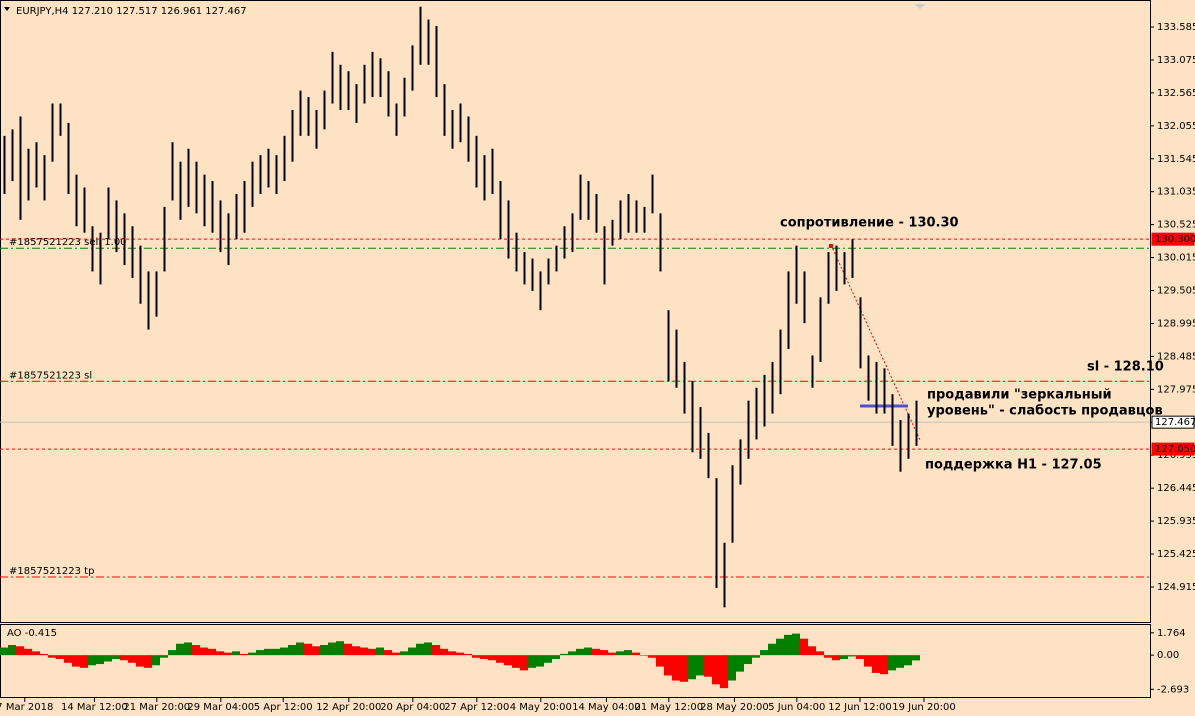  I want to click on y-tick-label: 133.585, so click(1176, 27).